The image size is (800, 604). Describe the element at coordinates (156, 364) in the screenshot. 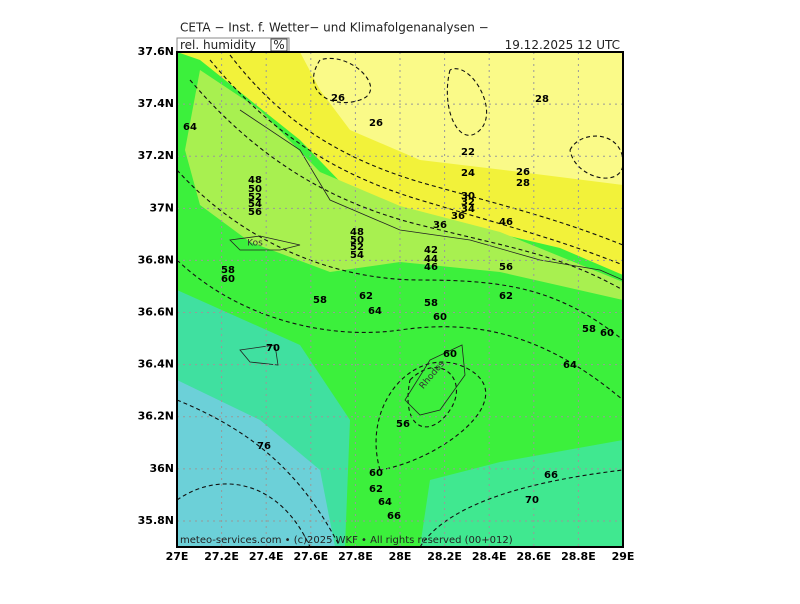

I see `y-tick-label: 36.4N` at that location.